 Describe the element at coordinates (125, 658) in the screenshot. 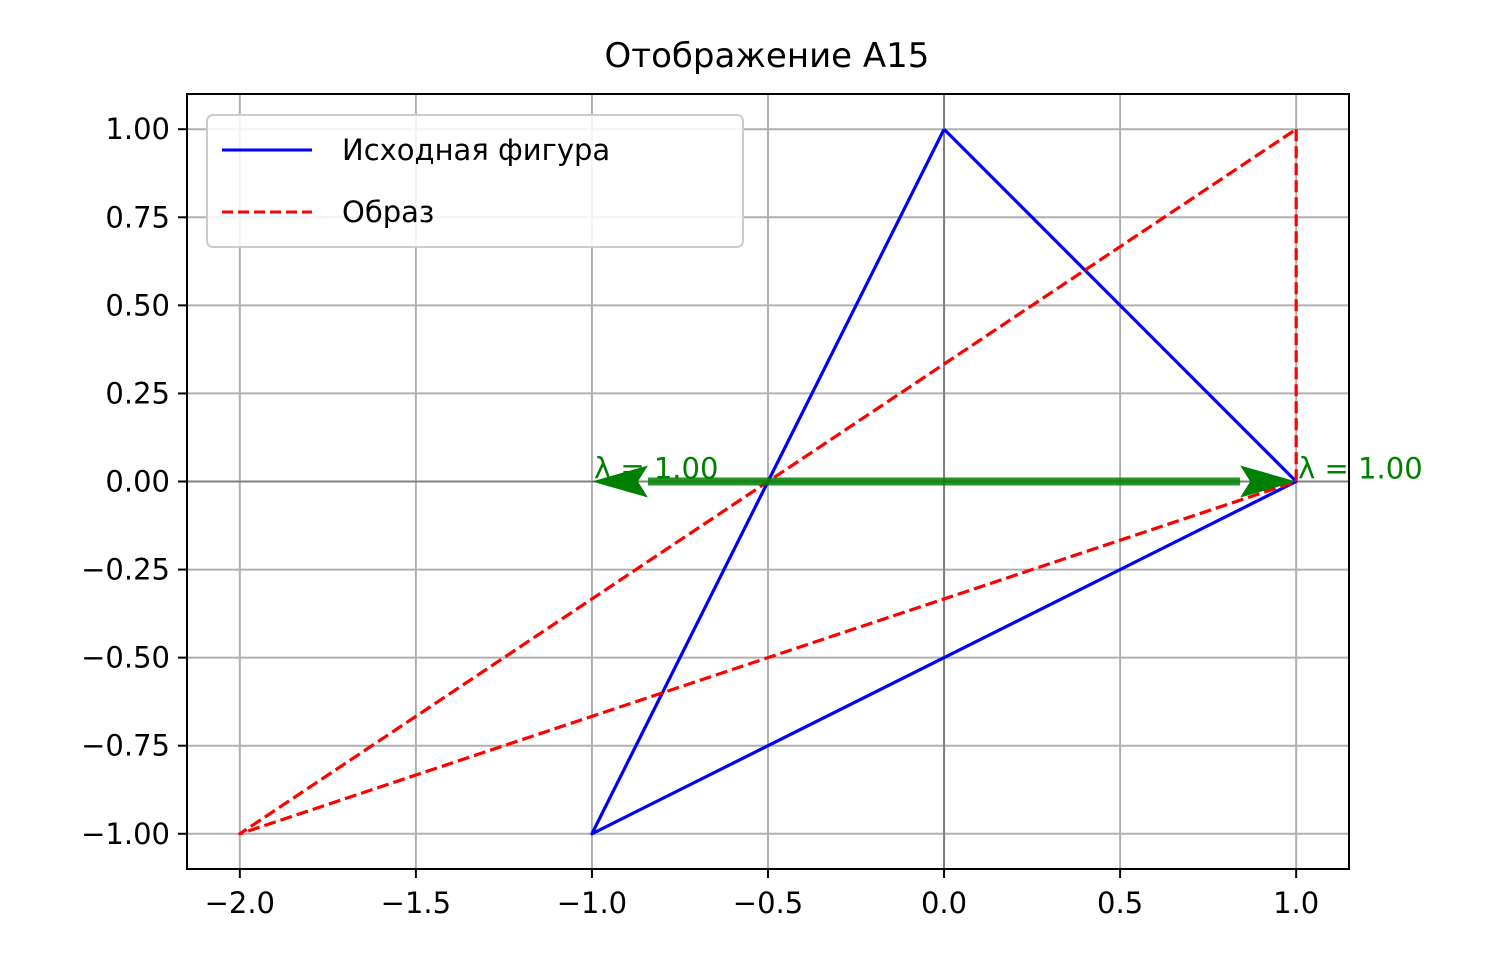

I see `y-tick-label: −0.50` at that location.